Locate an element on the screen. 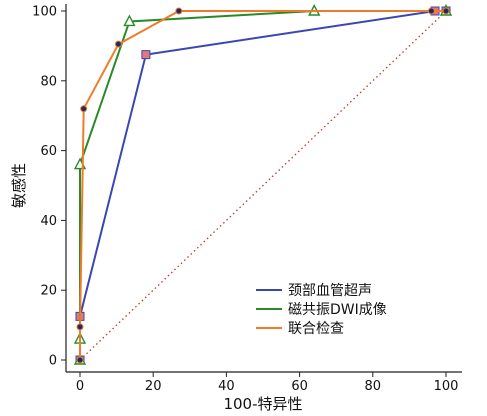 The height and width of the screenshot is (416, 487). y-tick-label: 80 is located at coordinates (48, 81).